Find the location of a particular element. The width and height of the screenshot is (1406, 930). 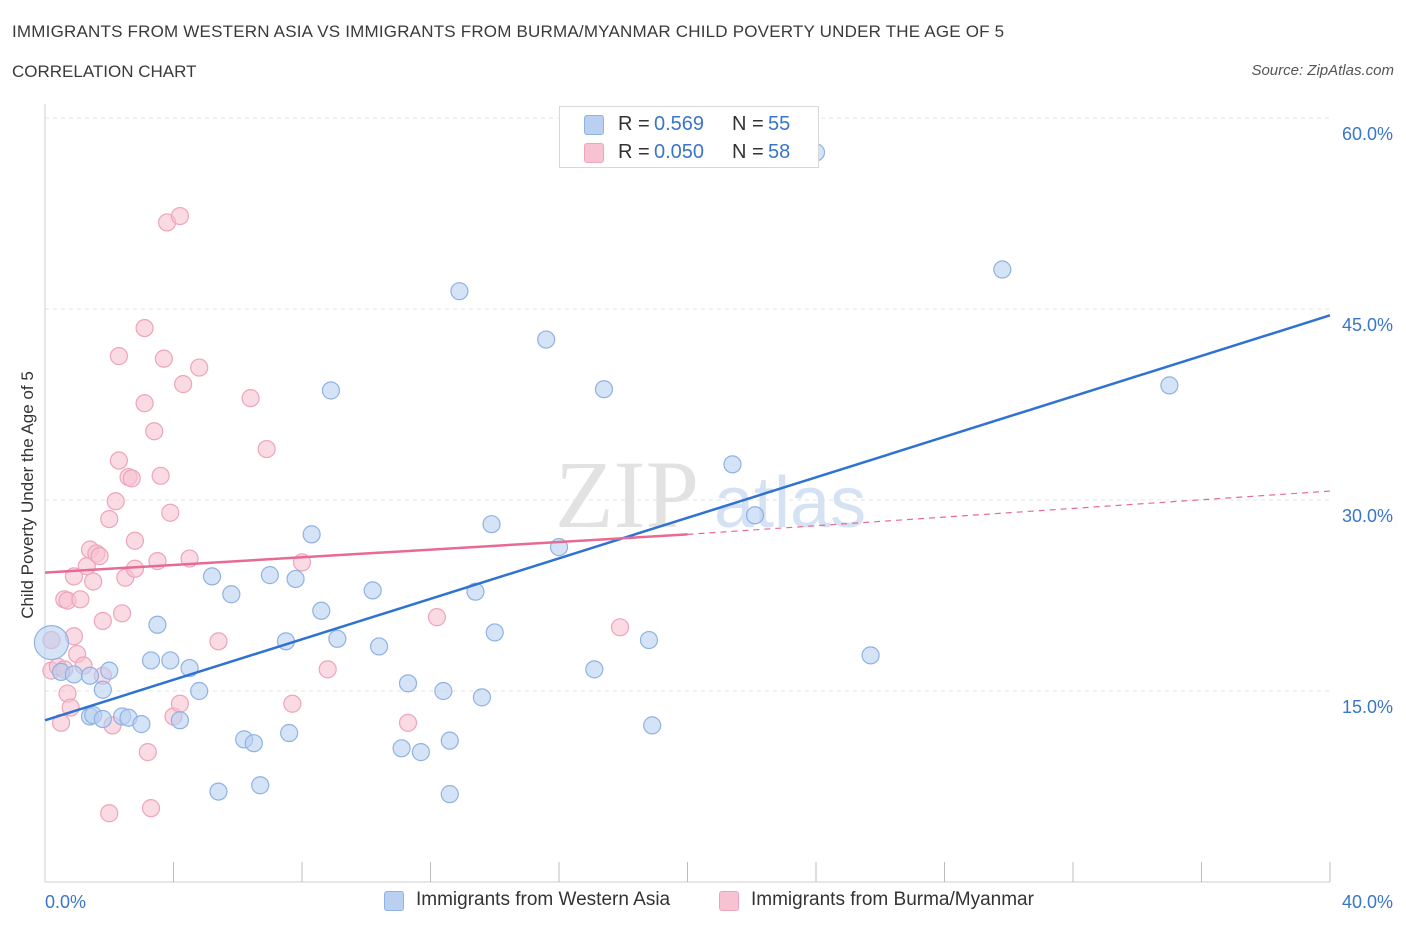

stats-legend: R = 0.569 N = 55 R = 0.050 N = 58 is located at coordinates (689, 137).